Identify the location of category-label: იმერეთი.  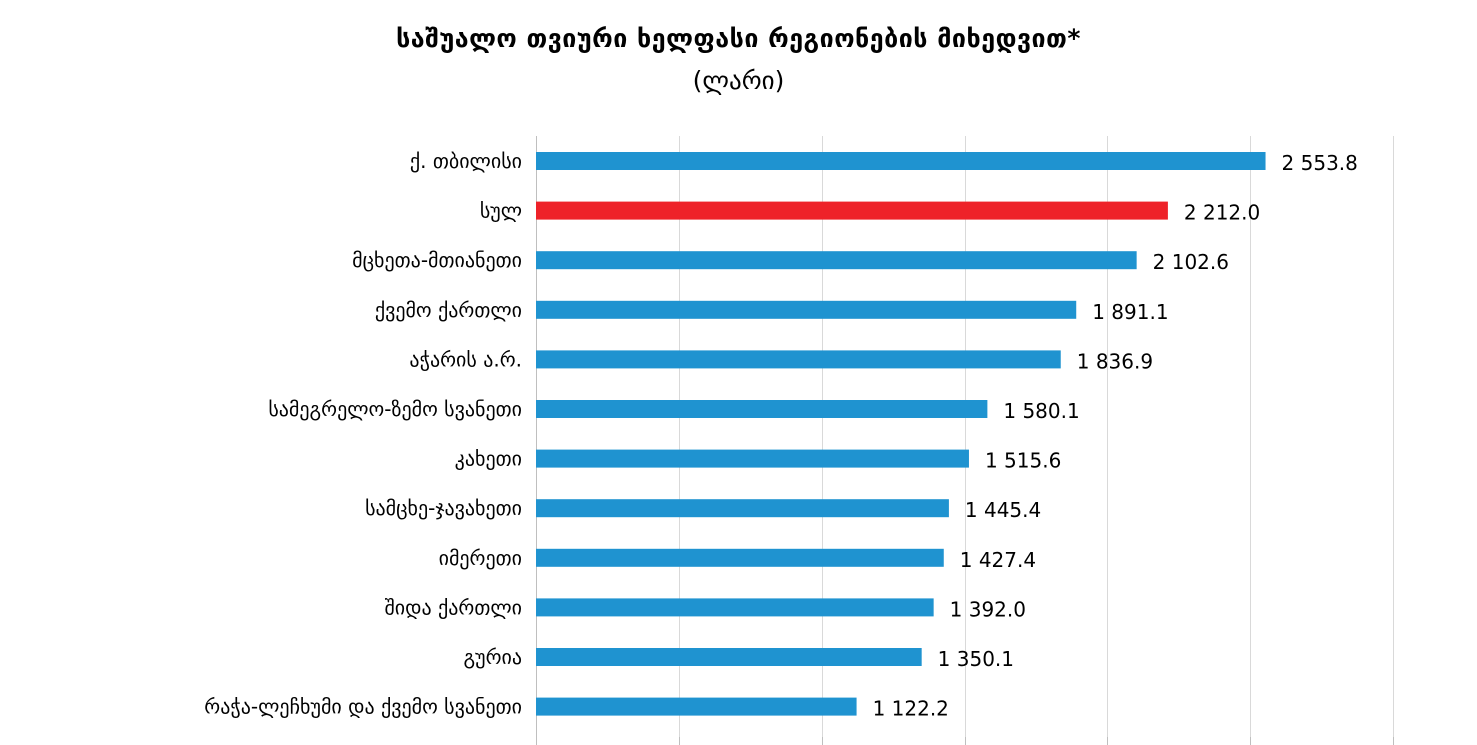
(480, 558).